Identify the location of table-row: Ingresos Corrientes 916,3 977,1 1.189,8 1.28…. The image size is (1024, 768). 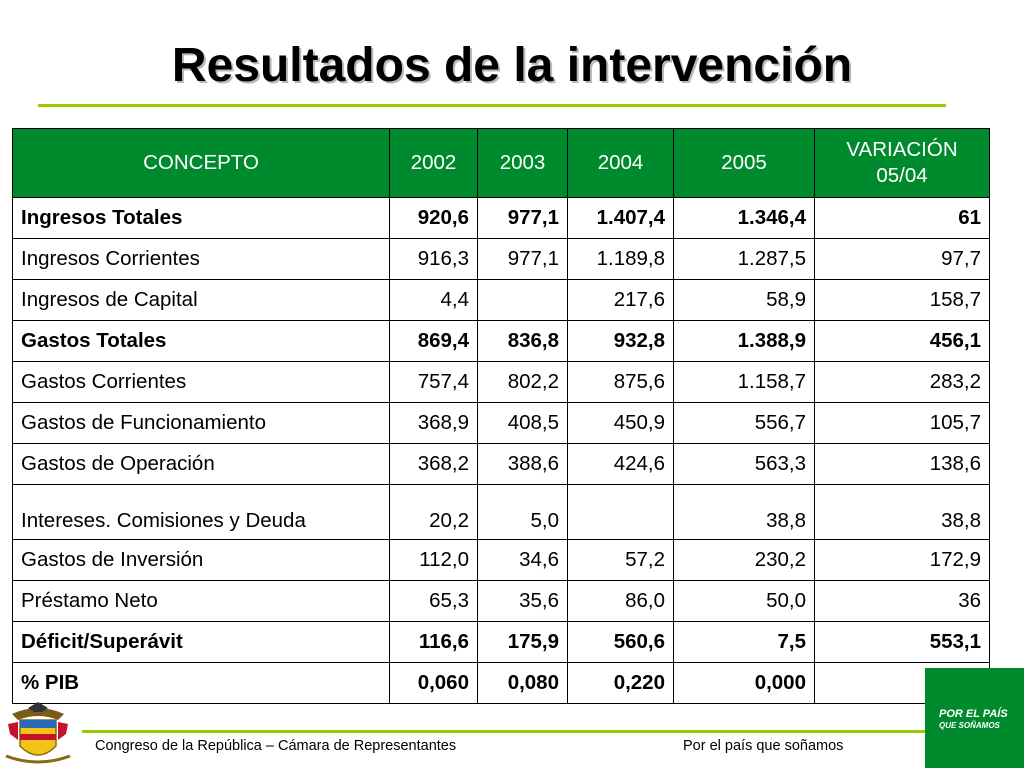
(501, 259).